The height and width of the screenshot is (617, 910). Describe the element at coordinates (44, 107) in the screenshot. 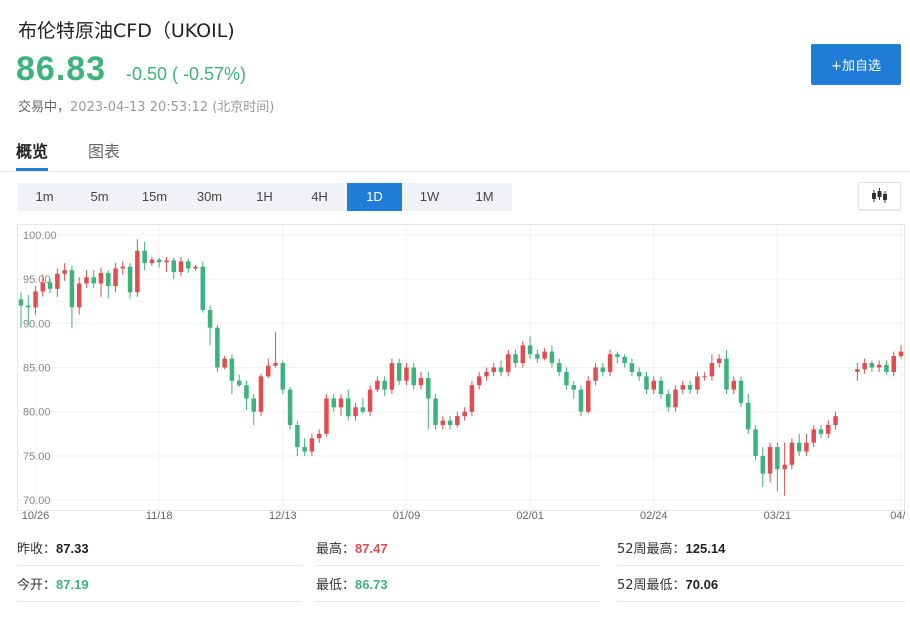

I see `status-label: 交易中，` at that location.